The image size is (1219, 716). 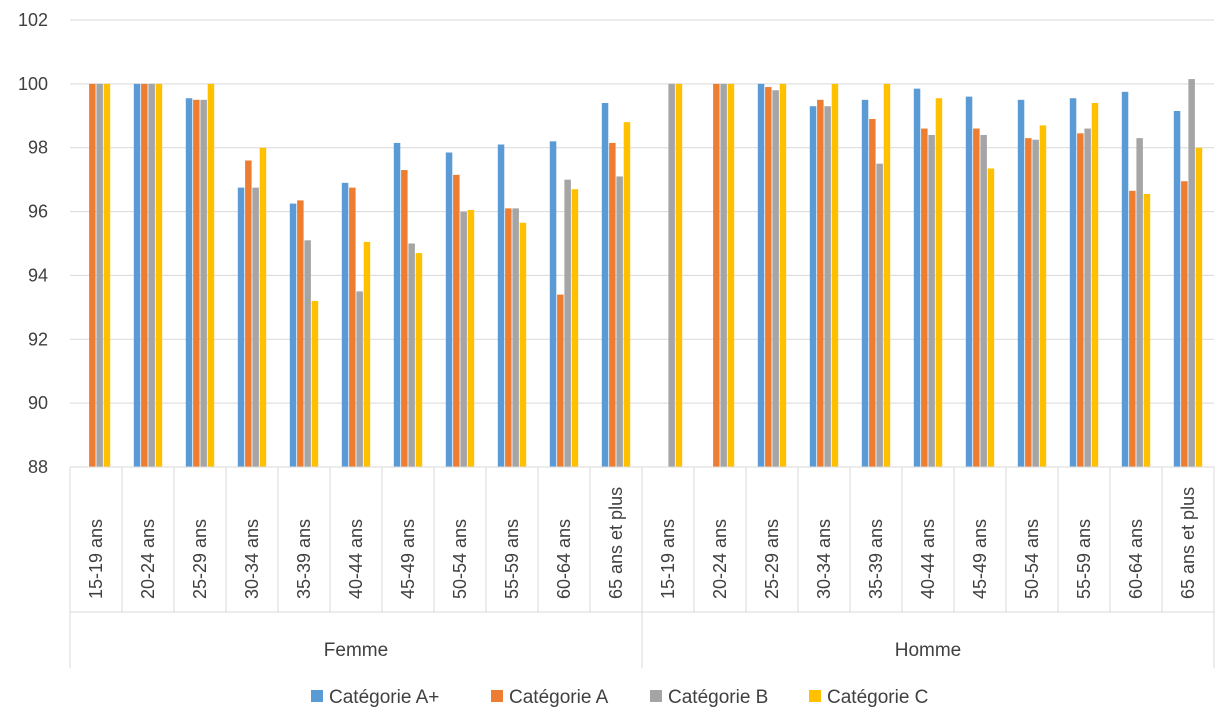 What do you see at coordinates (38, 467) in the screenshot?
I see `y-tick-label: 88` at bounding box center [38, 467].